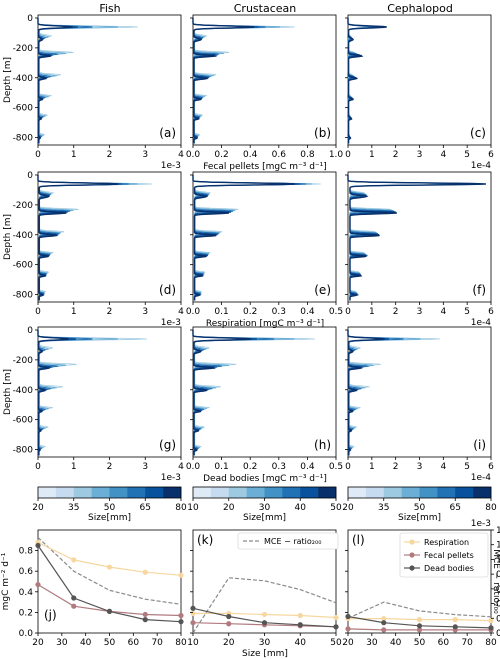 The width and height of the screenshot is (500, 659). I want to click on x-tick-label: 1, so click(372, 155).